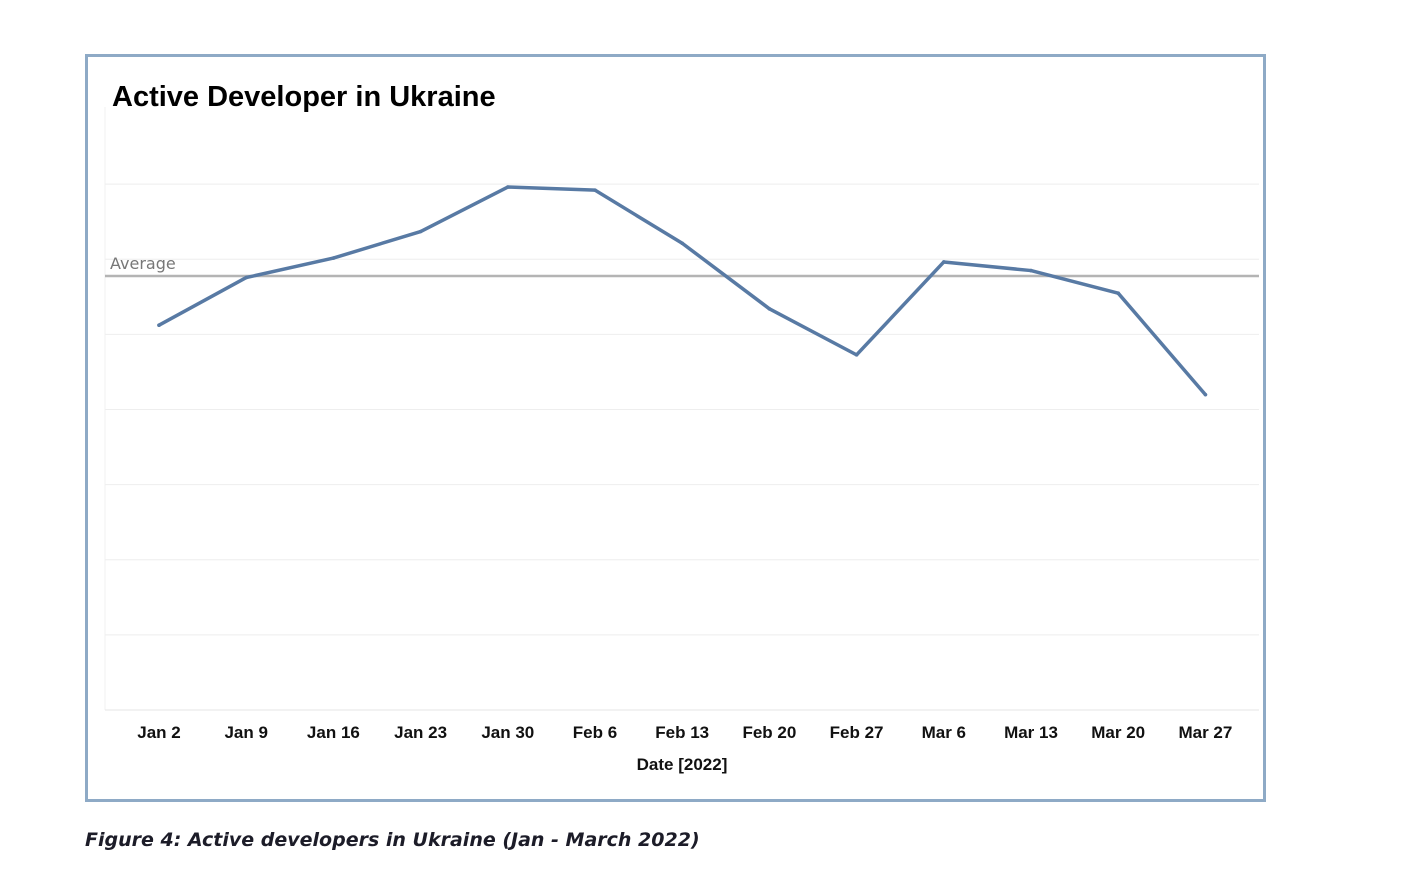 This screenshot has width=1422, height=884. What do you see at coordinates (333, 732) in the screenshot?
I see `x-tick-label: Jan 16` at bounding box center [333, 732].